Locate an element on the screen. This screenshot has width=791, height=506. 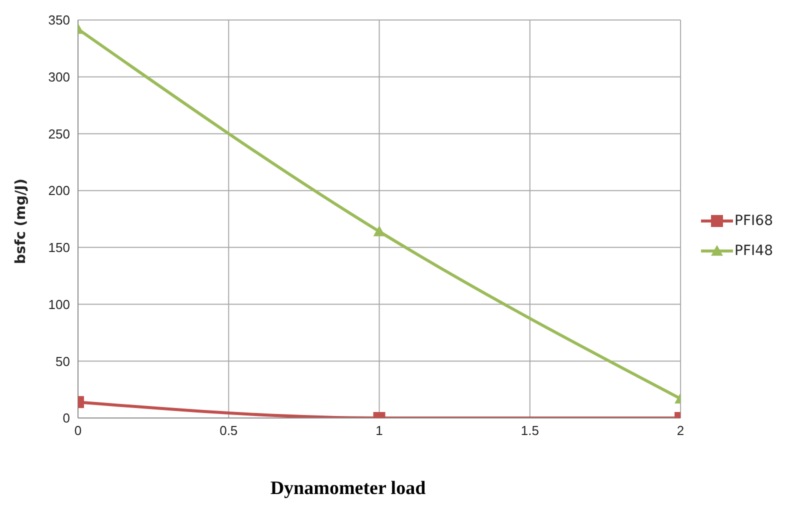
y-tick-label: 350 is located at coordinates (59, 20).